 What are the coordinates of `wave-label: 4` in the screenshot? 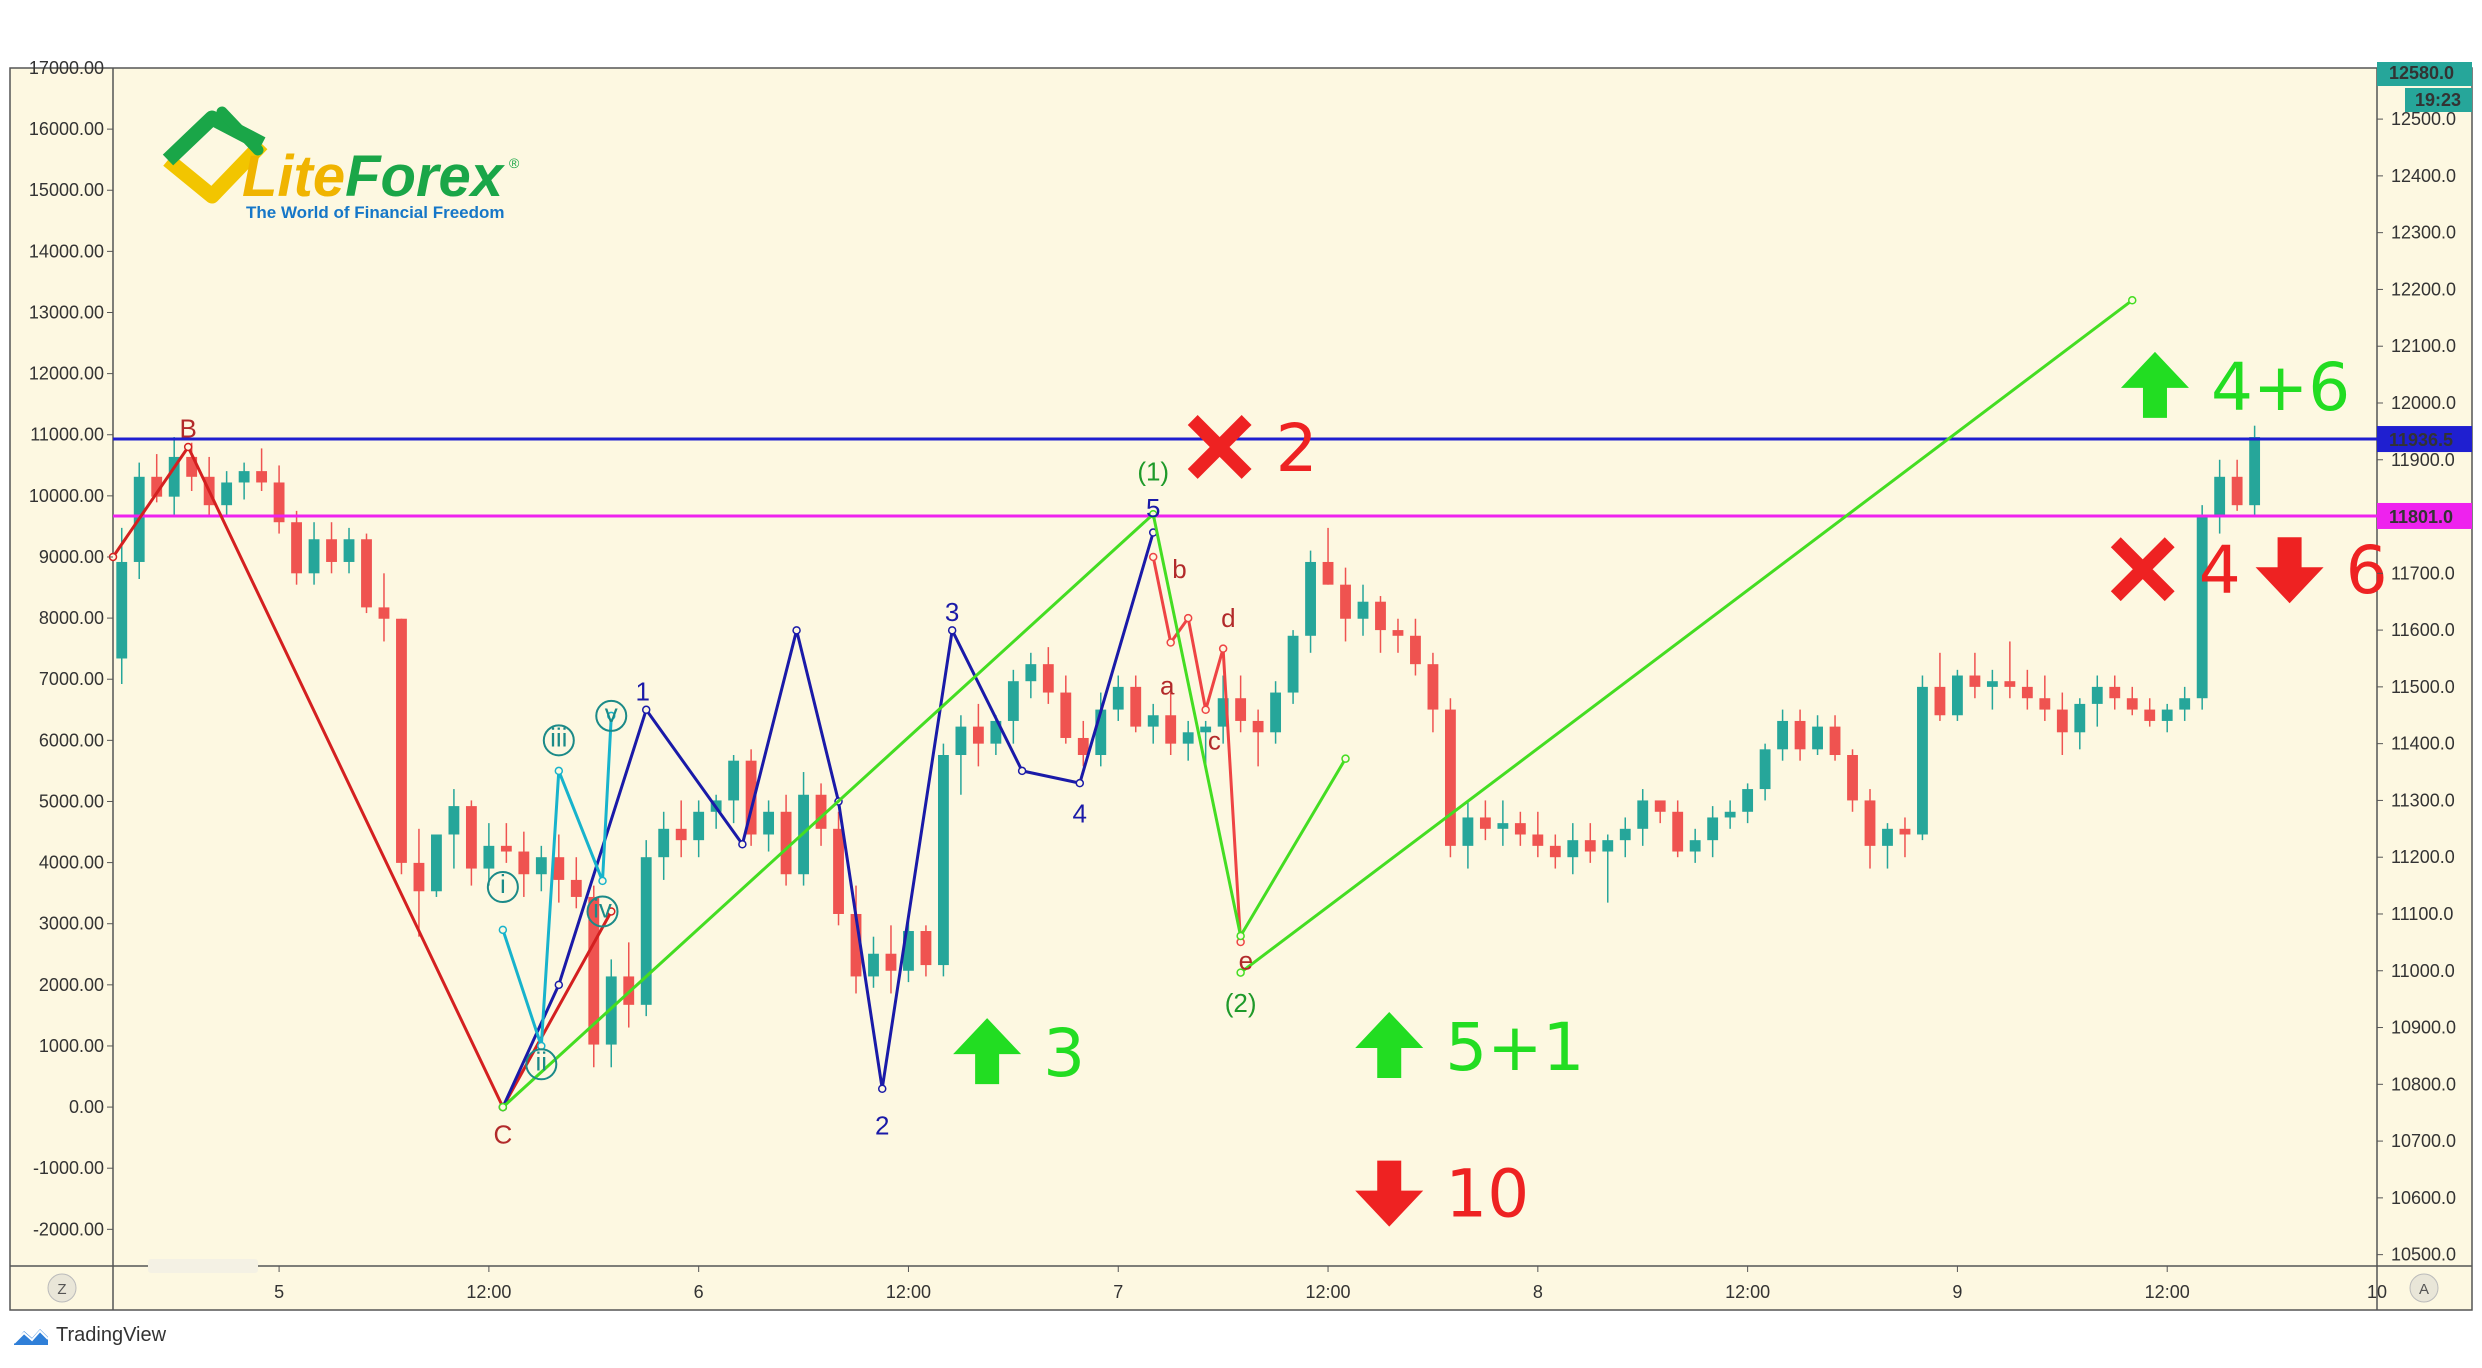 It's located at (1080, 814).